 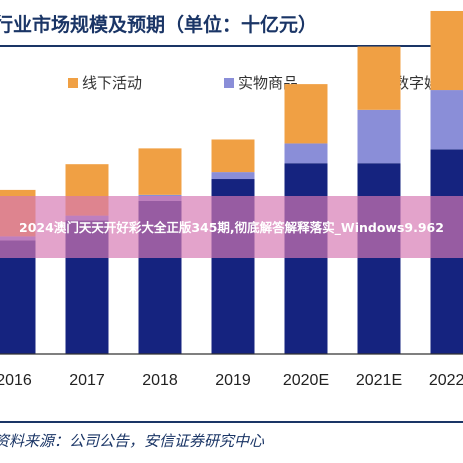 What do you see at coordinates (446, 120) in the screenshot?
I see `bar-segment-2022e-s1` at bounding box center [446, 120].